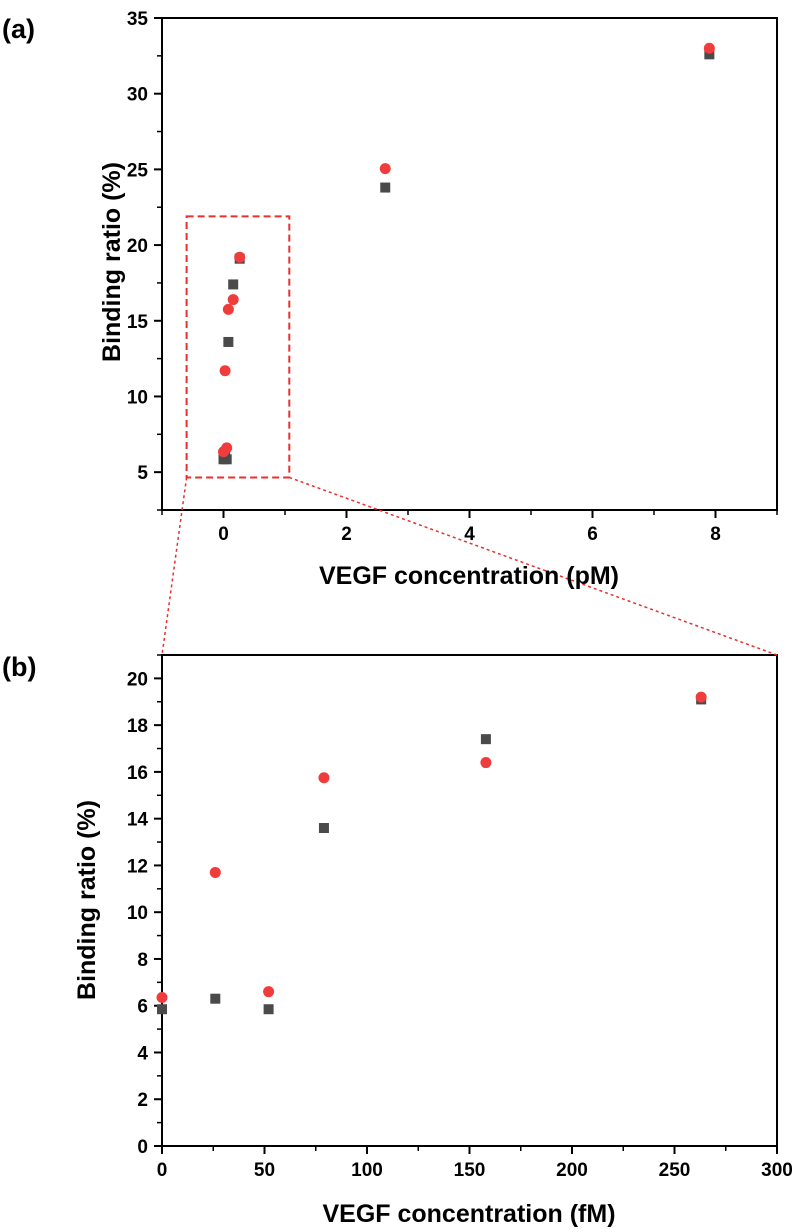 This screenshot has height=1232, width=799. What do you see at coordinates (137, 397) in the screenshot?
I see `y-tick-label-a: 10` at bounding box center [137, 397].